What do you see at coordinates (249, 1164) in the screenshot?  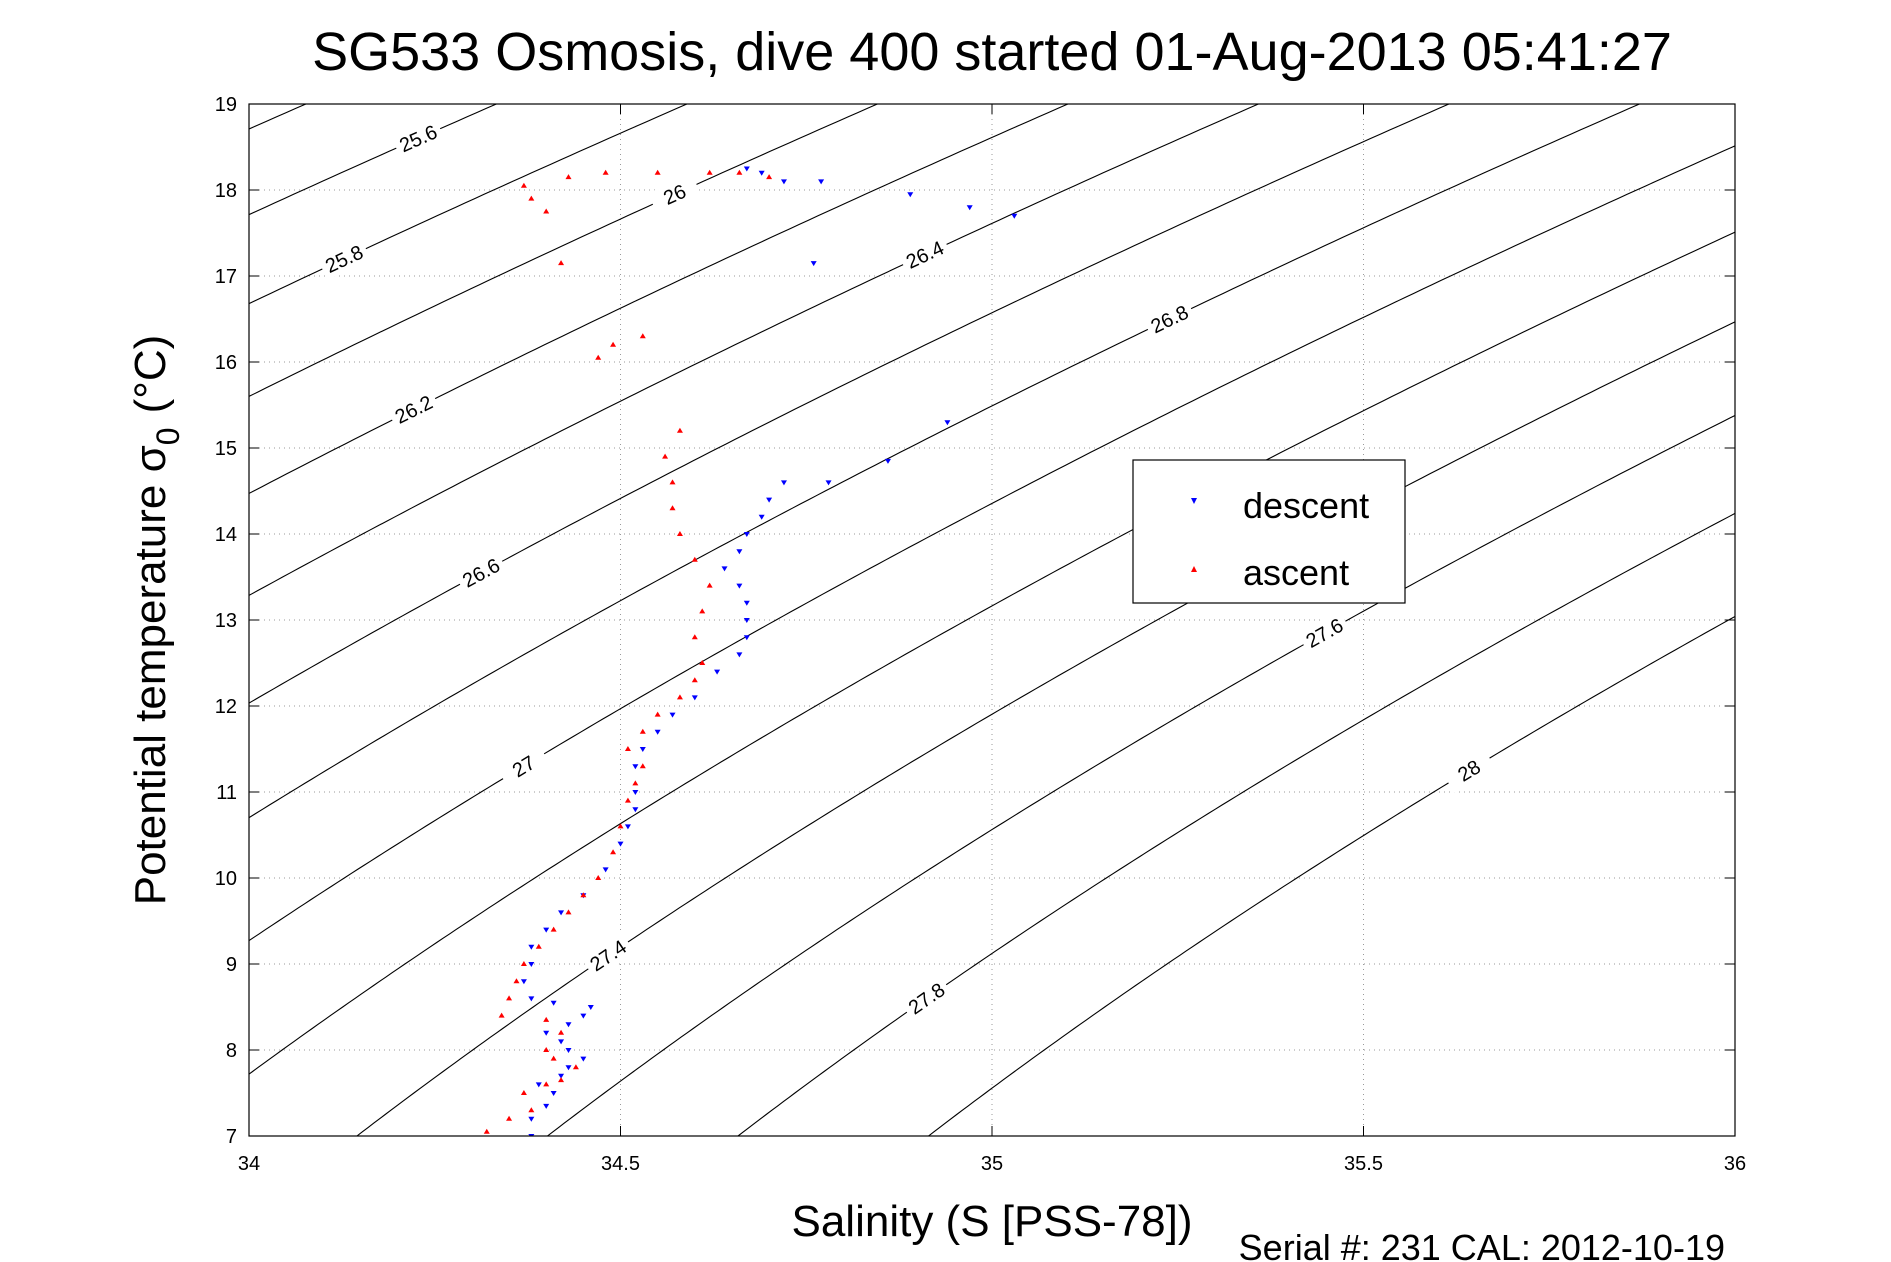 I see `x-tick-label: 34` at bounding box center [249, 1164].